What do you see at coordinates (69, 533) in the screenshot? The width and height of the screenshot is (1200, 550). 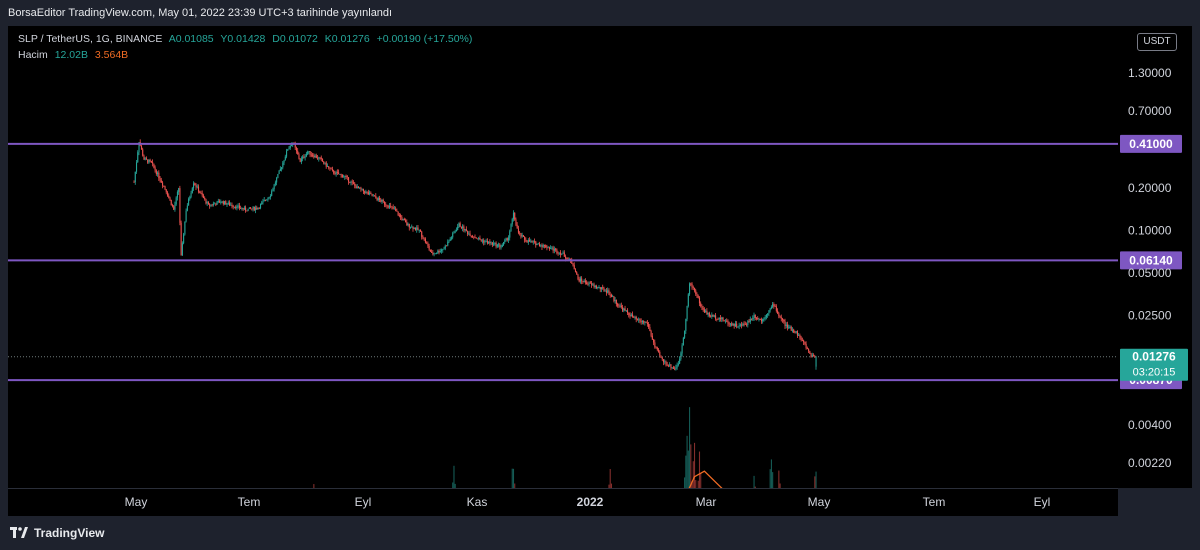 I see `tradingview-brand: TradingView` at bounding box center [69, 533].